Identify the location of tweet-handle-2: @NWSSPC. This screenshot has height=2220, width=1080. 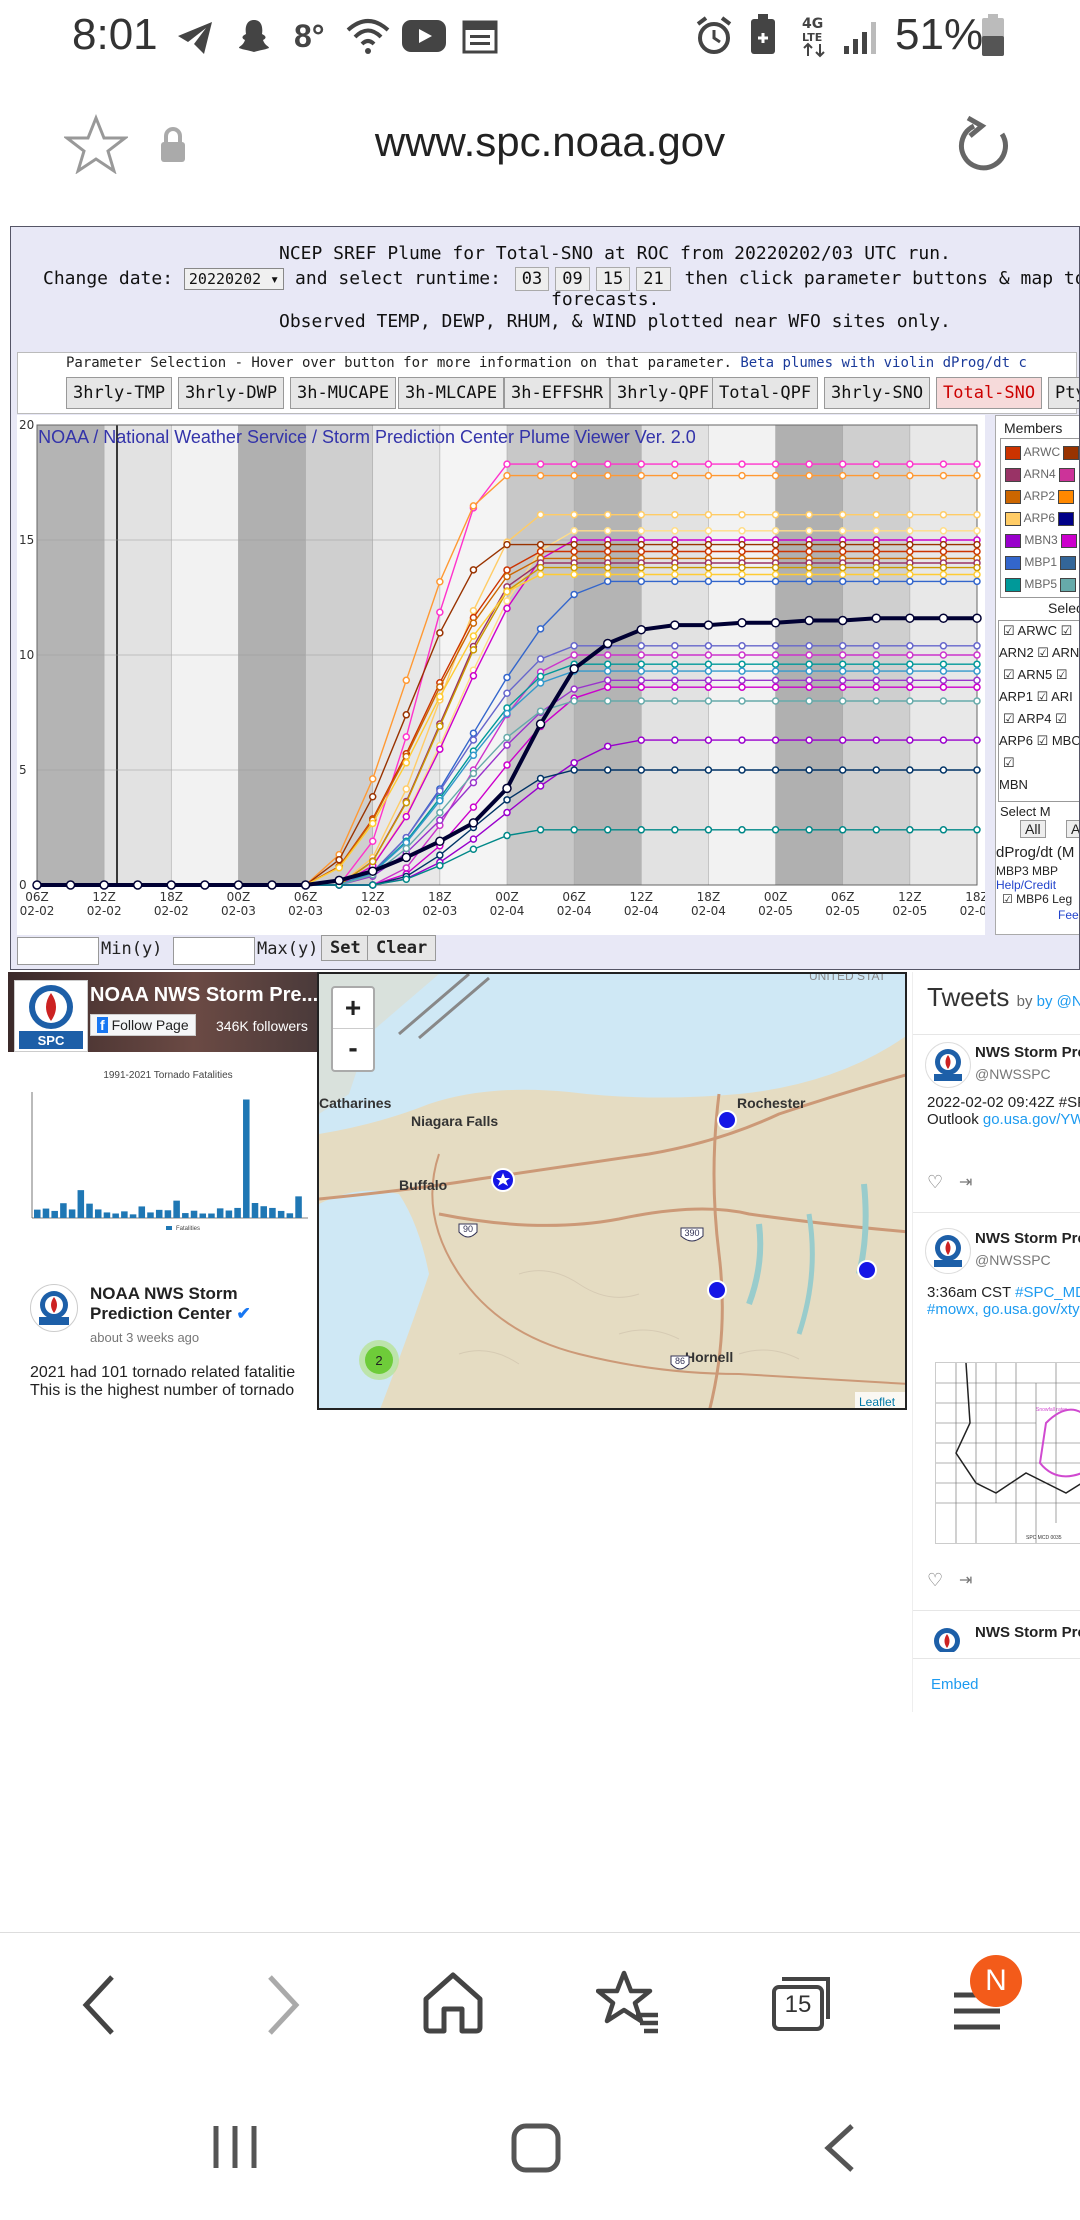
(1013, 1260).